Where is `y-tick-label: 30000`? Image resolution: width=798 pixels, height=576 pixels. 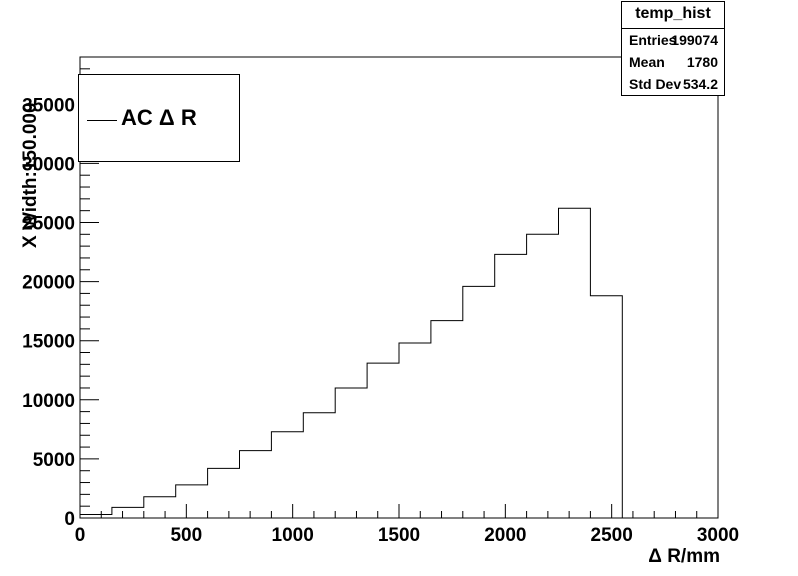 y-tick-label: 30000 is located at coordinates (48, 164).